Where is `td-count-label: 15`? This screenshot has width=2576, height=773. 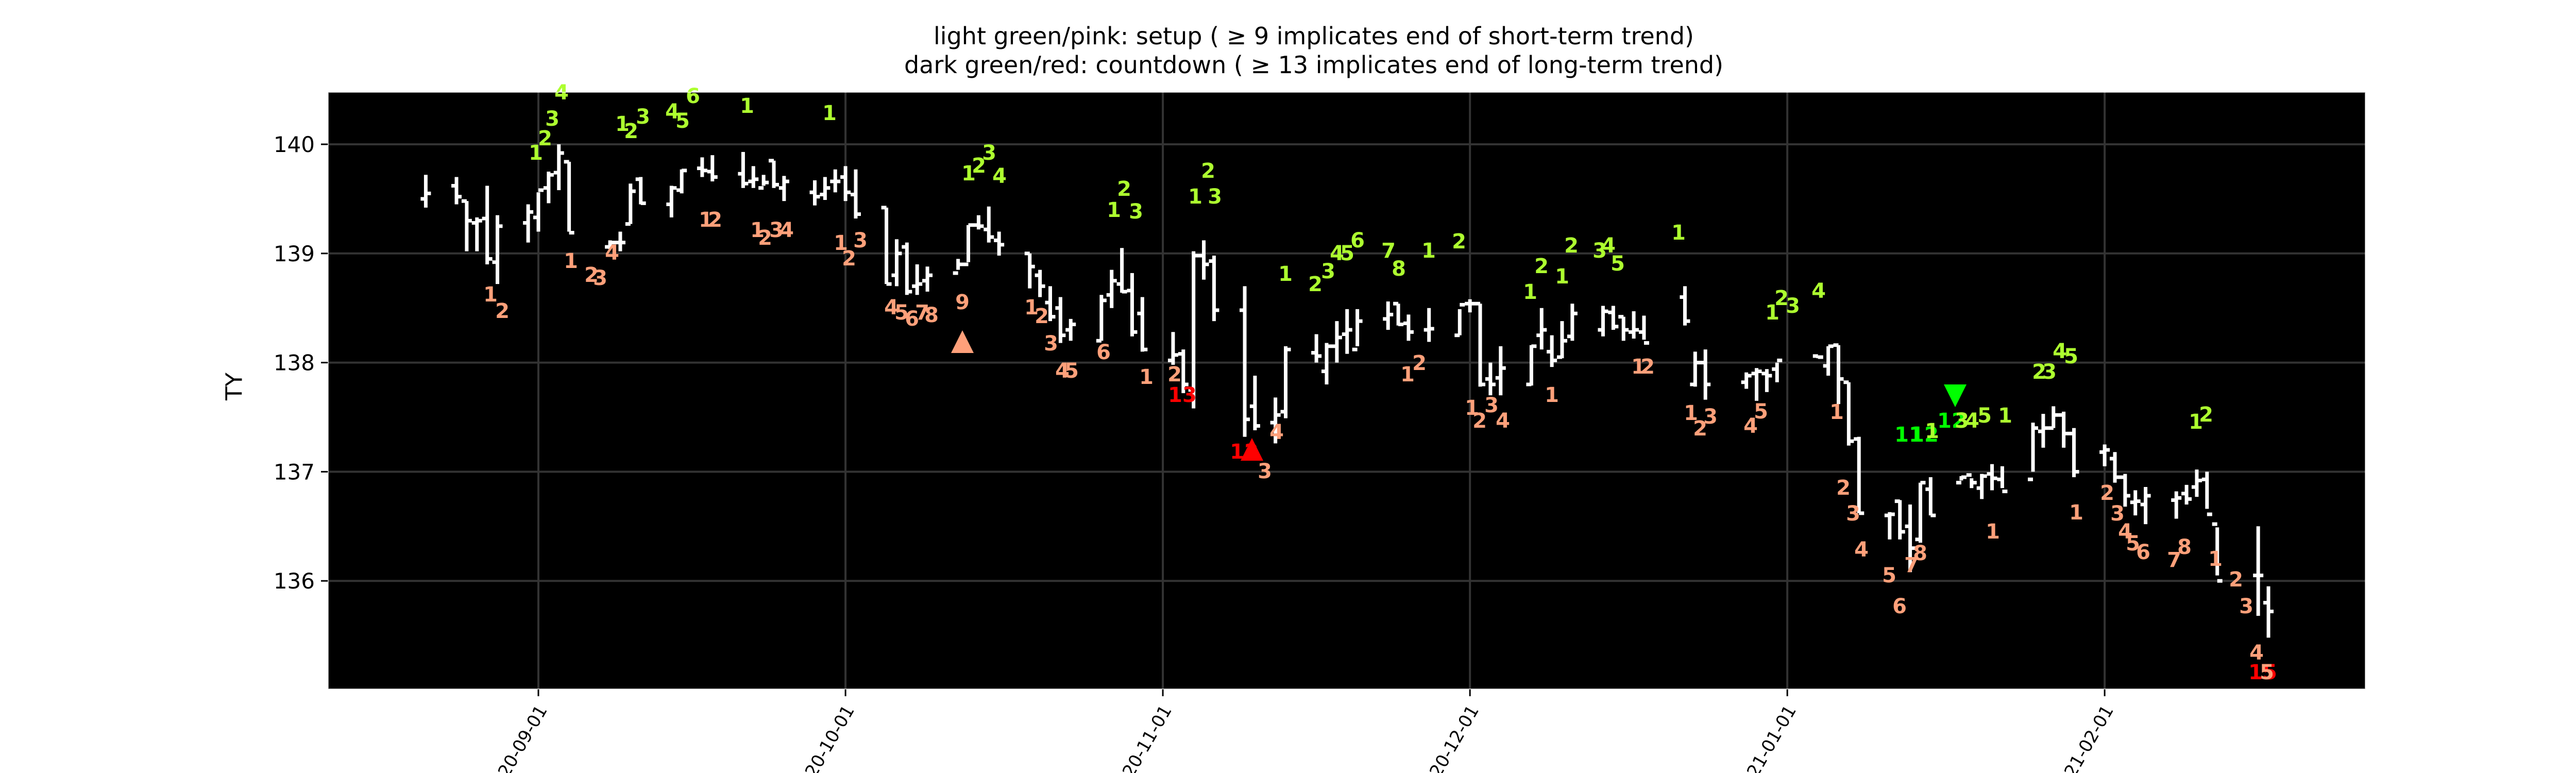
td-count-label: 15 is located at coordinates (2262, 672).